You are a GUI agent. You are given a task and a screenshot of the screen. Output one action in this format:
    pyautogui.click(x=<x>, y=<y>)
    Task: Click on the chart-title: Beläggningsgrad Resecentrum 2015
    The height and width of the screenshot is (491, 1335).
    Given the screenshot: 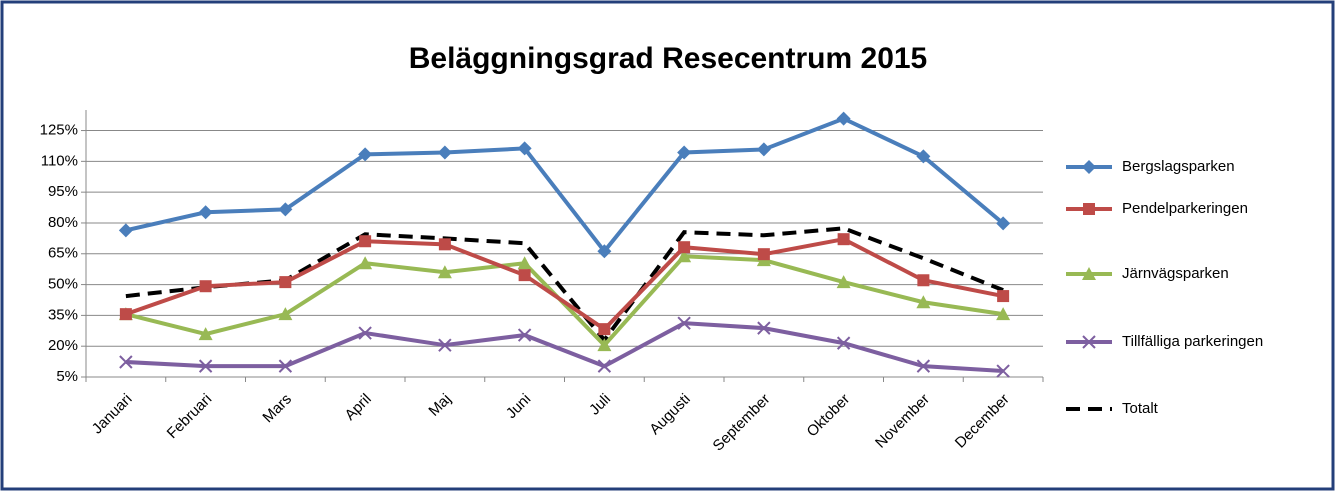 What is the action you would take?
    pyautogui.click(x=668, y=58)
    